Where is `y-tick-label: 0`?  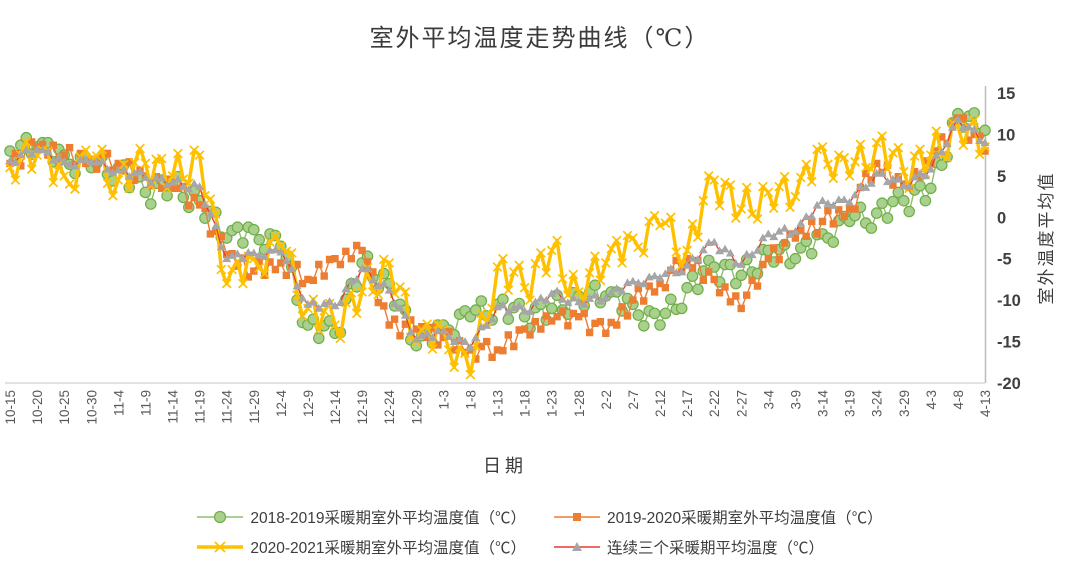
y-tick-label: 0 is located at coordinates (1001, 218).